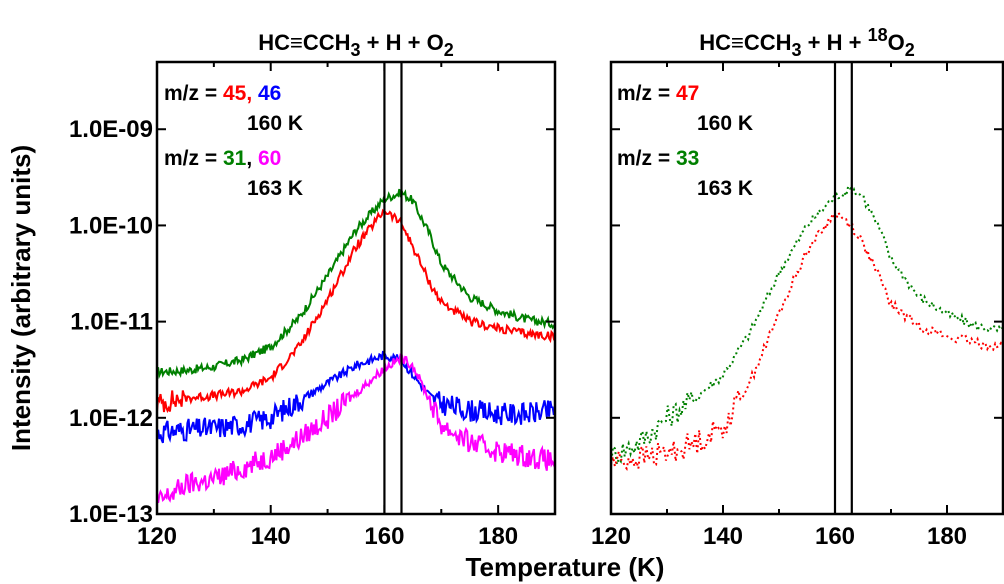 The width and height of the screenshot is (1004, 584). Describe the element at coordinates (235, 158) in the screenshot. I see `annotation-part: 31` at that location.